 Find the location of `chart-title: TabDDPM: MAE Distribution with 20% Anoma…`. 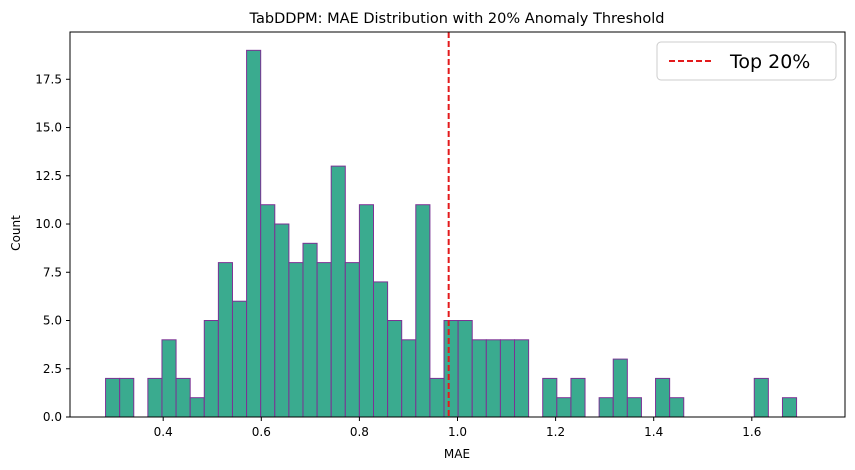

chart-title: TabDDPM: MAE Distribution with 20% Anoma… is located at coordinates (457, 19).